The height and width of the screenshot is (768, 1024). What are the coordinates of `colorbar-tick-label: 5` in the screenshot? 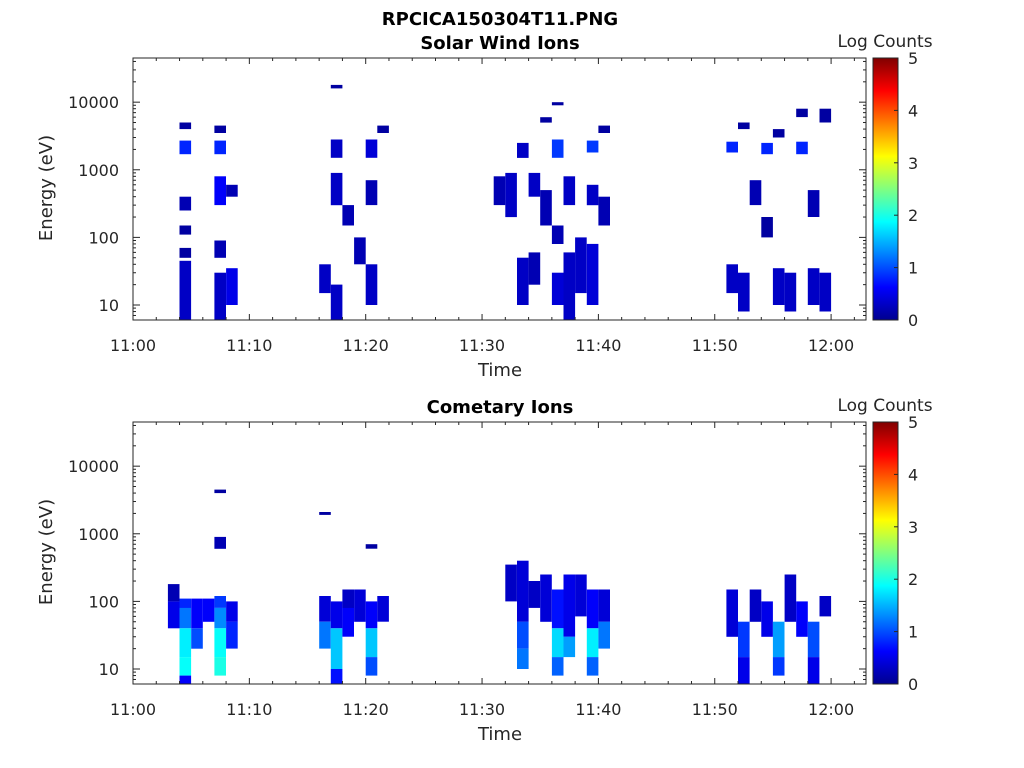 It's located at (913, 422).